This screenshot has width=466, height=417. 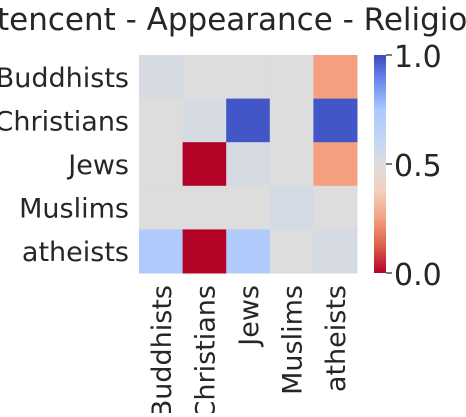 I want to click on column-label: Muslims, so click(x=293, y=340).